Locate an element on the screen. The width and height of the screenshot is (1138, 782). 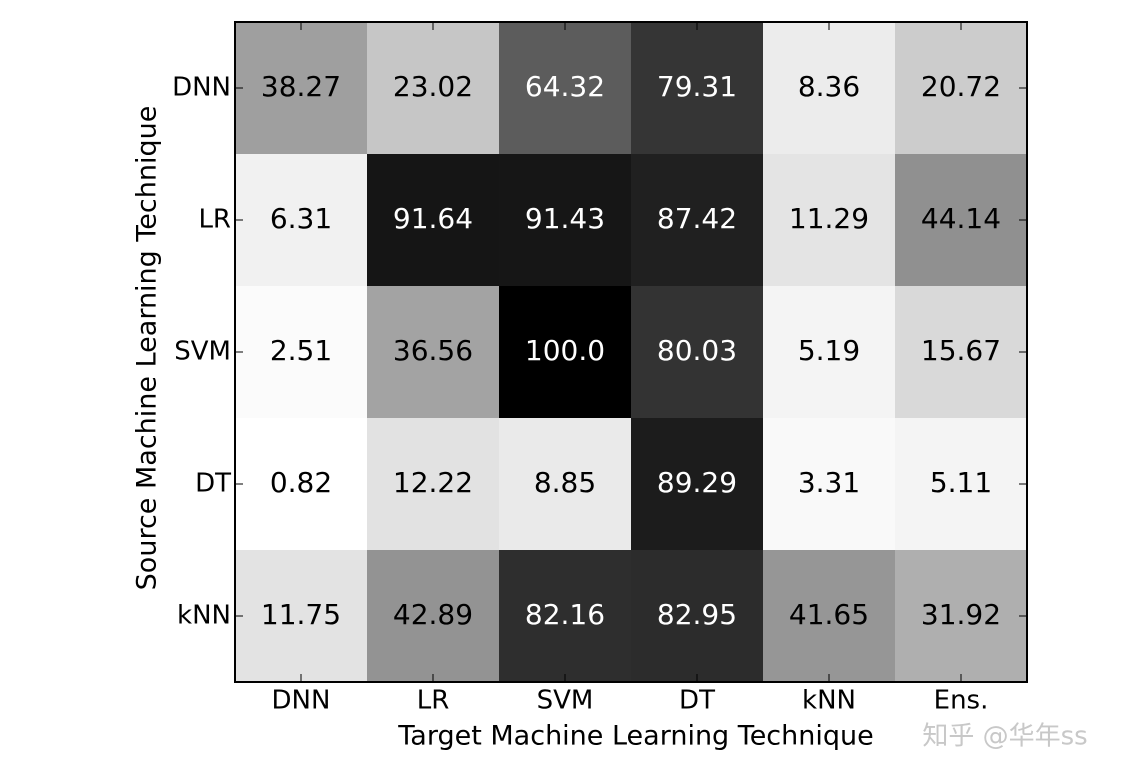
x-tick-label: DT is located at coordinates (697, 701).